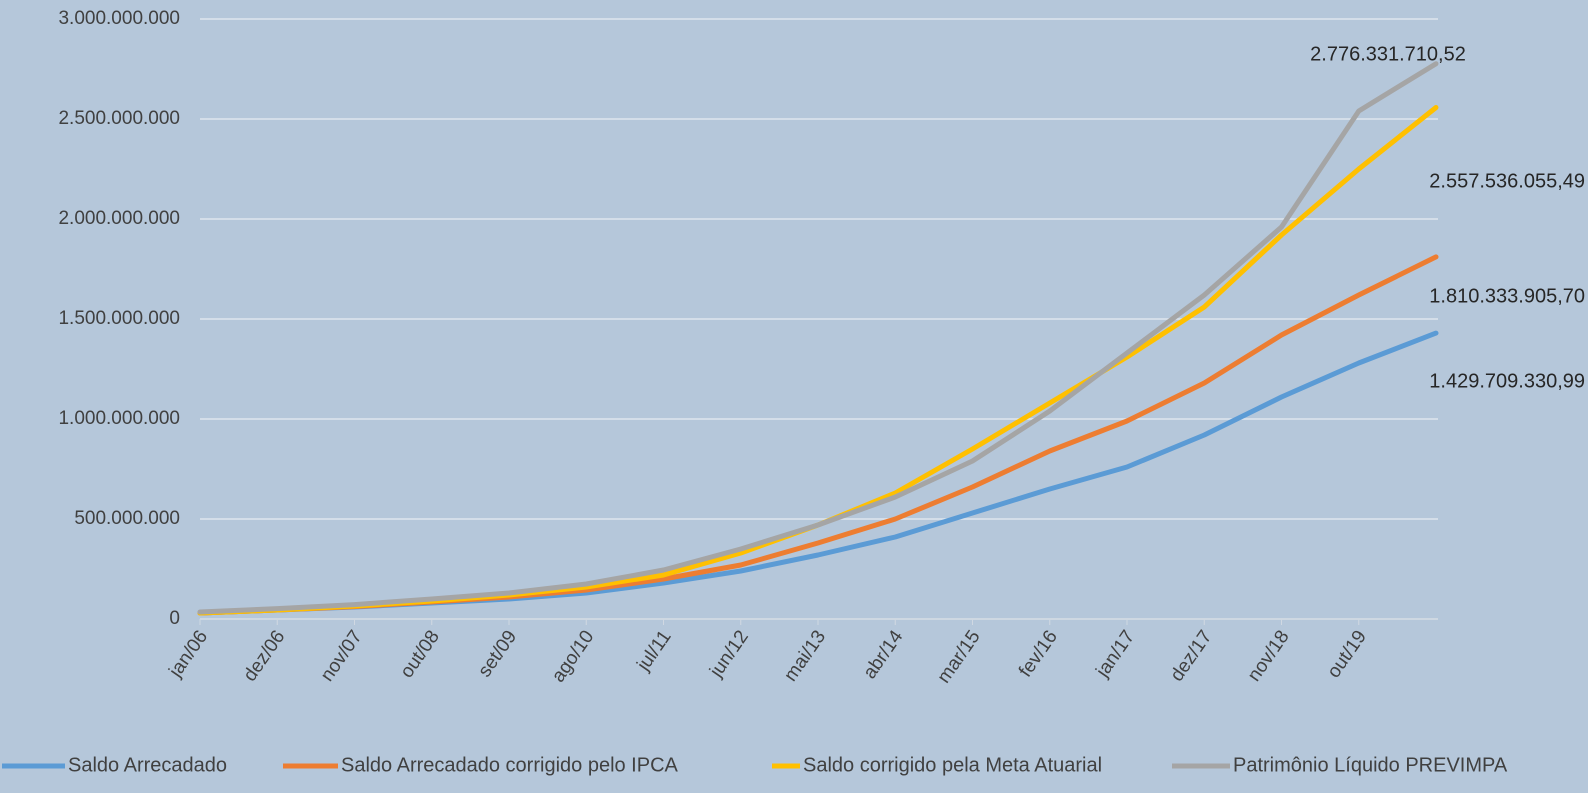 The width and height of the screenshot is (1588, 793). I want to click on y-tick-label: 500.000.000, so click(127, 518).